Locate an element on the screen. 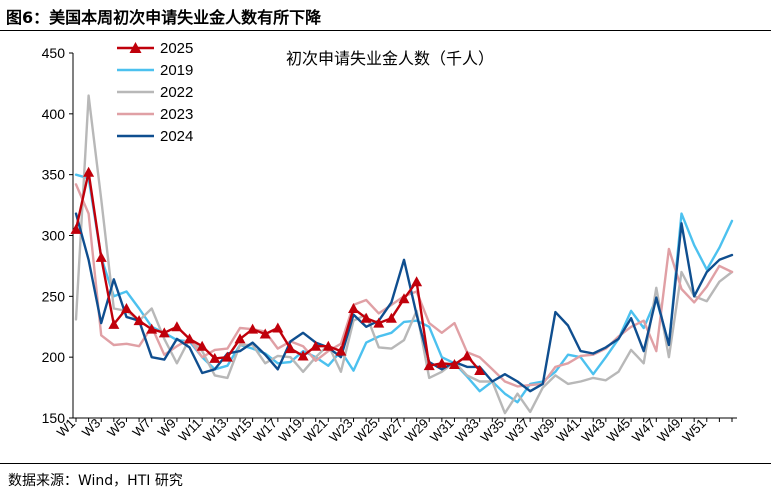 This screenshot has height=494, width=771. x-tick-label: W39 is located at coordinates (543, 431).